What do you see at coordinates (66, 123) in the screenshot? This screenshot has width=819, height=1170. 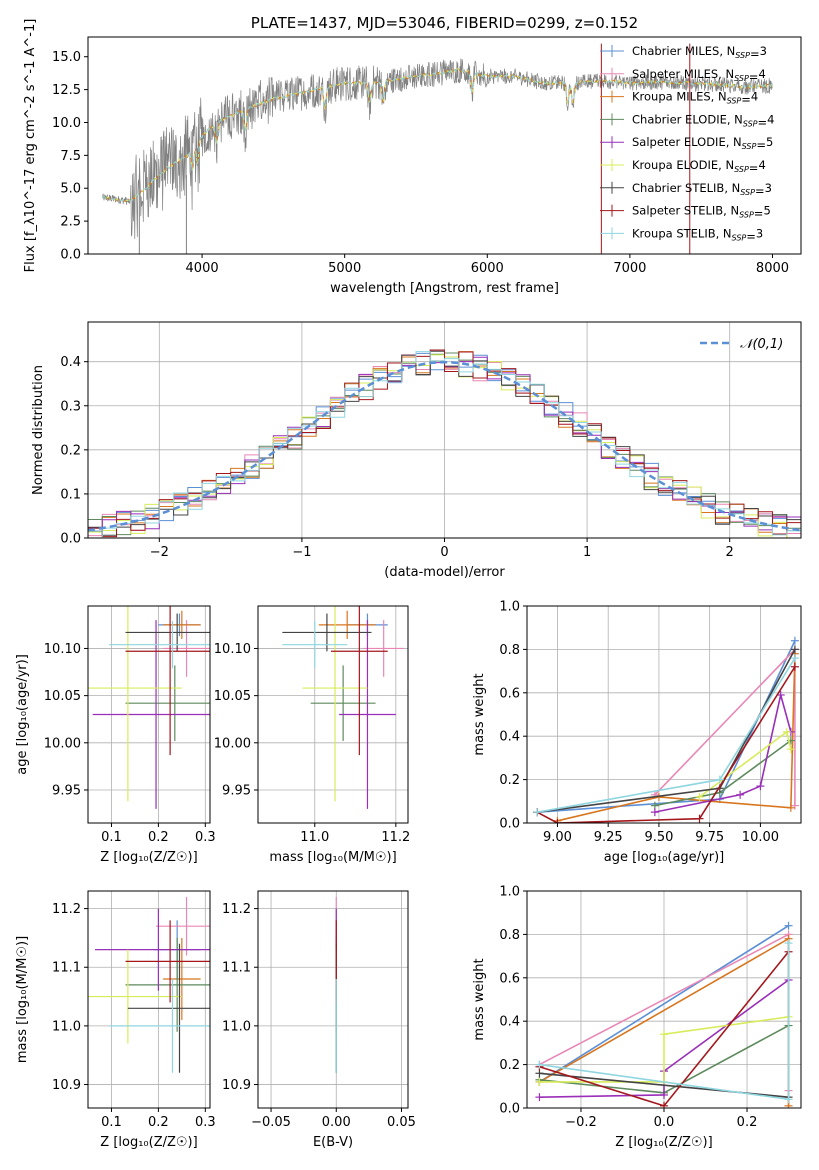 I see `y-tick-label: 10.0` at bounding box center [66, 123].